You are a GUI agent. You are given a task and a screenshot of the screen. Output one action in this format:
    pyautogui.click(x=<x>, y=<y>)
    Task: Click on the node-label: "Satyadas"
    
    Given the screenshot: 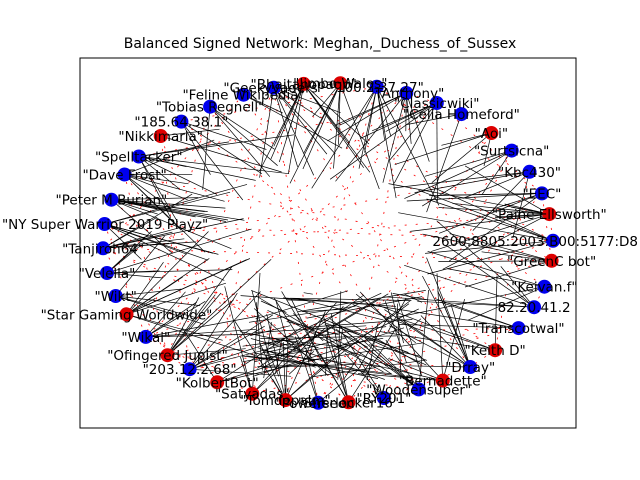 What is the action you would take?
    pyautogui.click(x=252, y=395)
    